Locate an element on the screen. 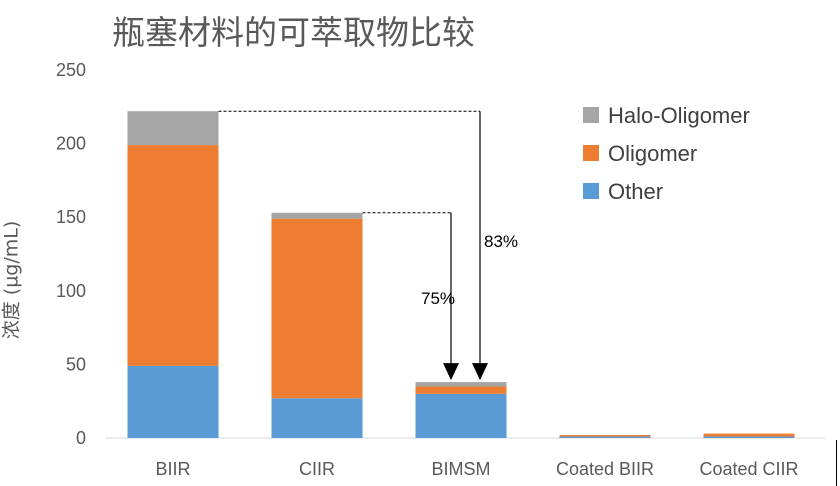  y-tick-label: 250 is located at coordinates (71, 70).